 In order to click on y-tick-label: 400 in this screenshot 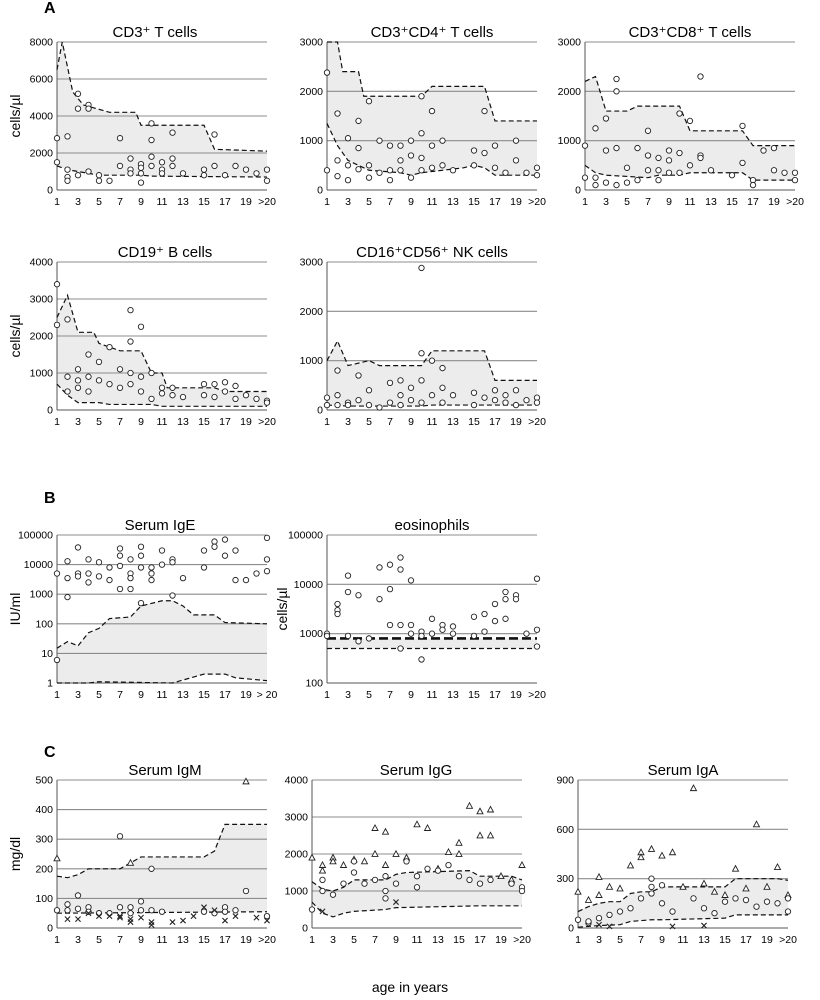, I will do `click(44, 810)`.